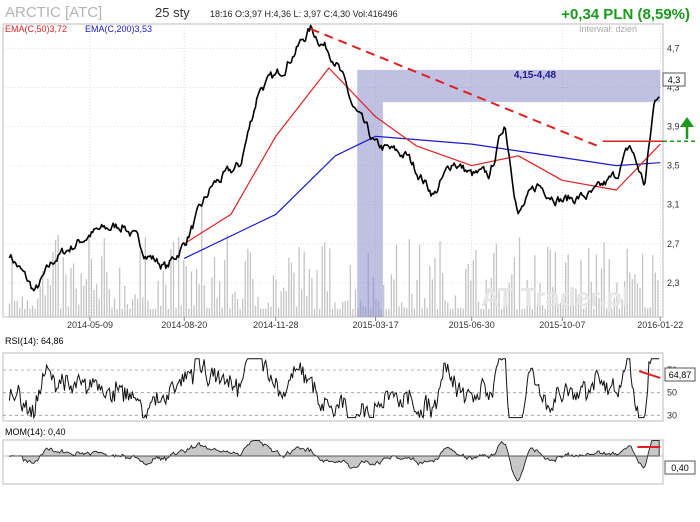 Image resolution: width=700 pixels, height=522 pixels. What do you see at coordinates (90, 325) in the screenshot?
I see `time-tick-label: 2014-05-09` at bounding box center [90, 325].